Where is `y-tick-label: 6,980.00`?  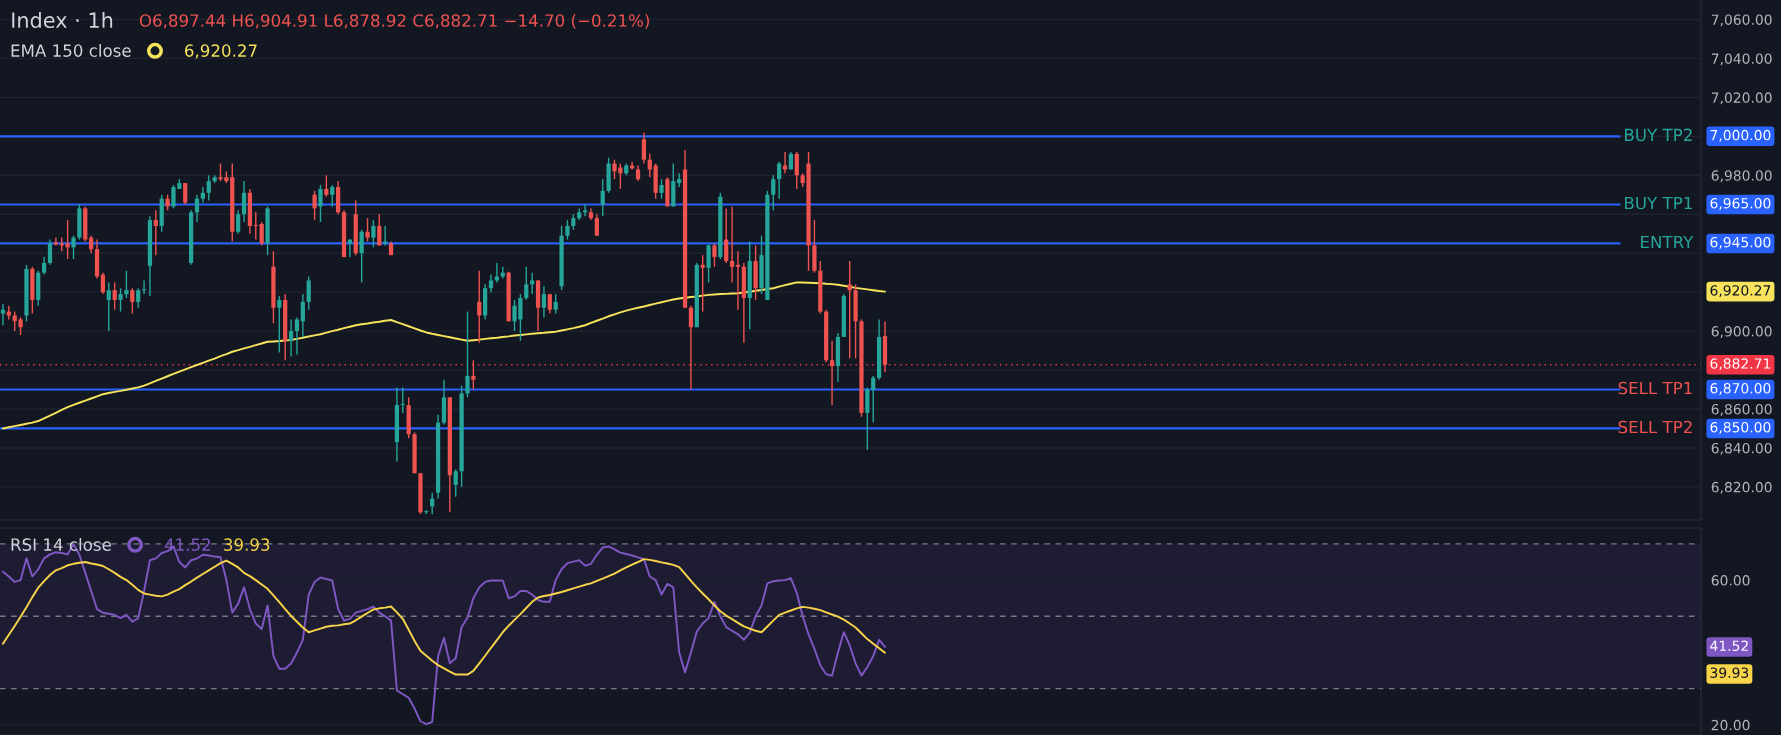 y-tick-label: 6,980.00 is located at coordinates (1741, 176).